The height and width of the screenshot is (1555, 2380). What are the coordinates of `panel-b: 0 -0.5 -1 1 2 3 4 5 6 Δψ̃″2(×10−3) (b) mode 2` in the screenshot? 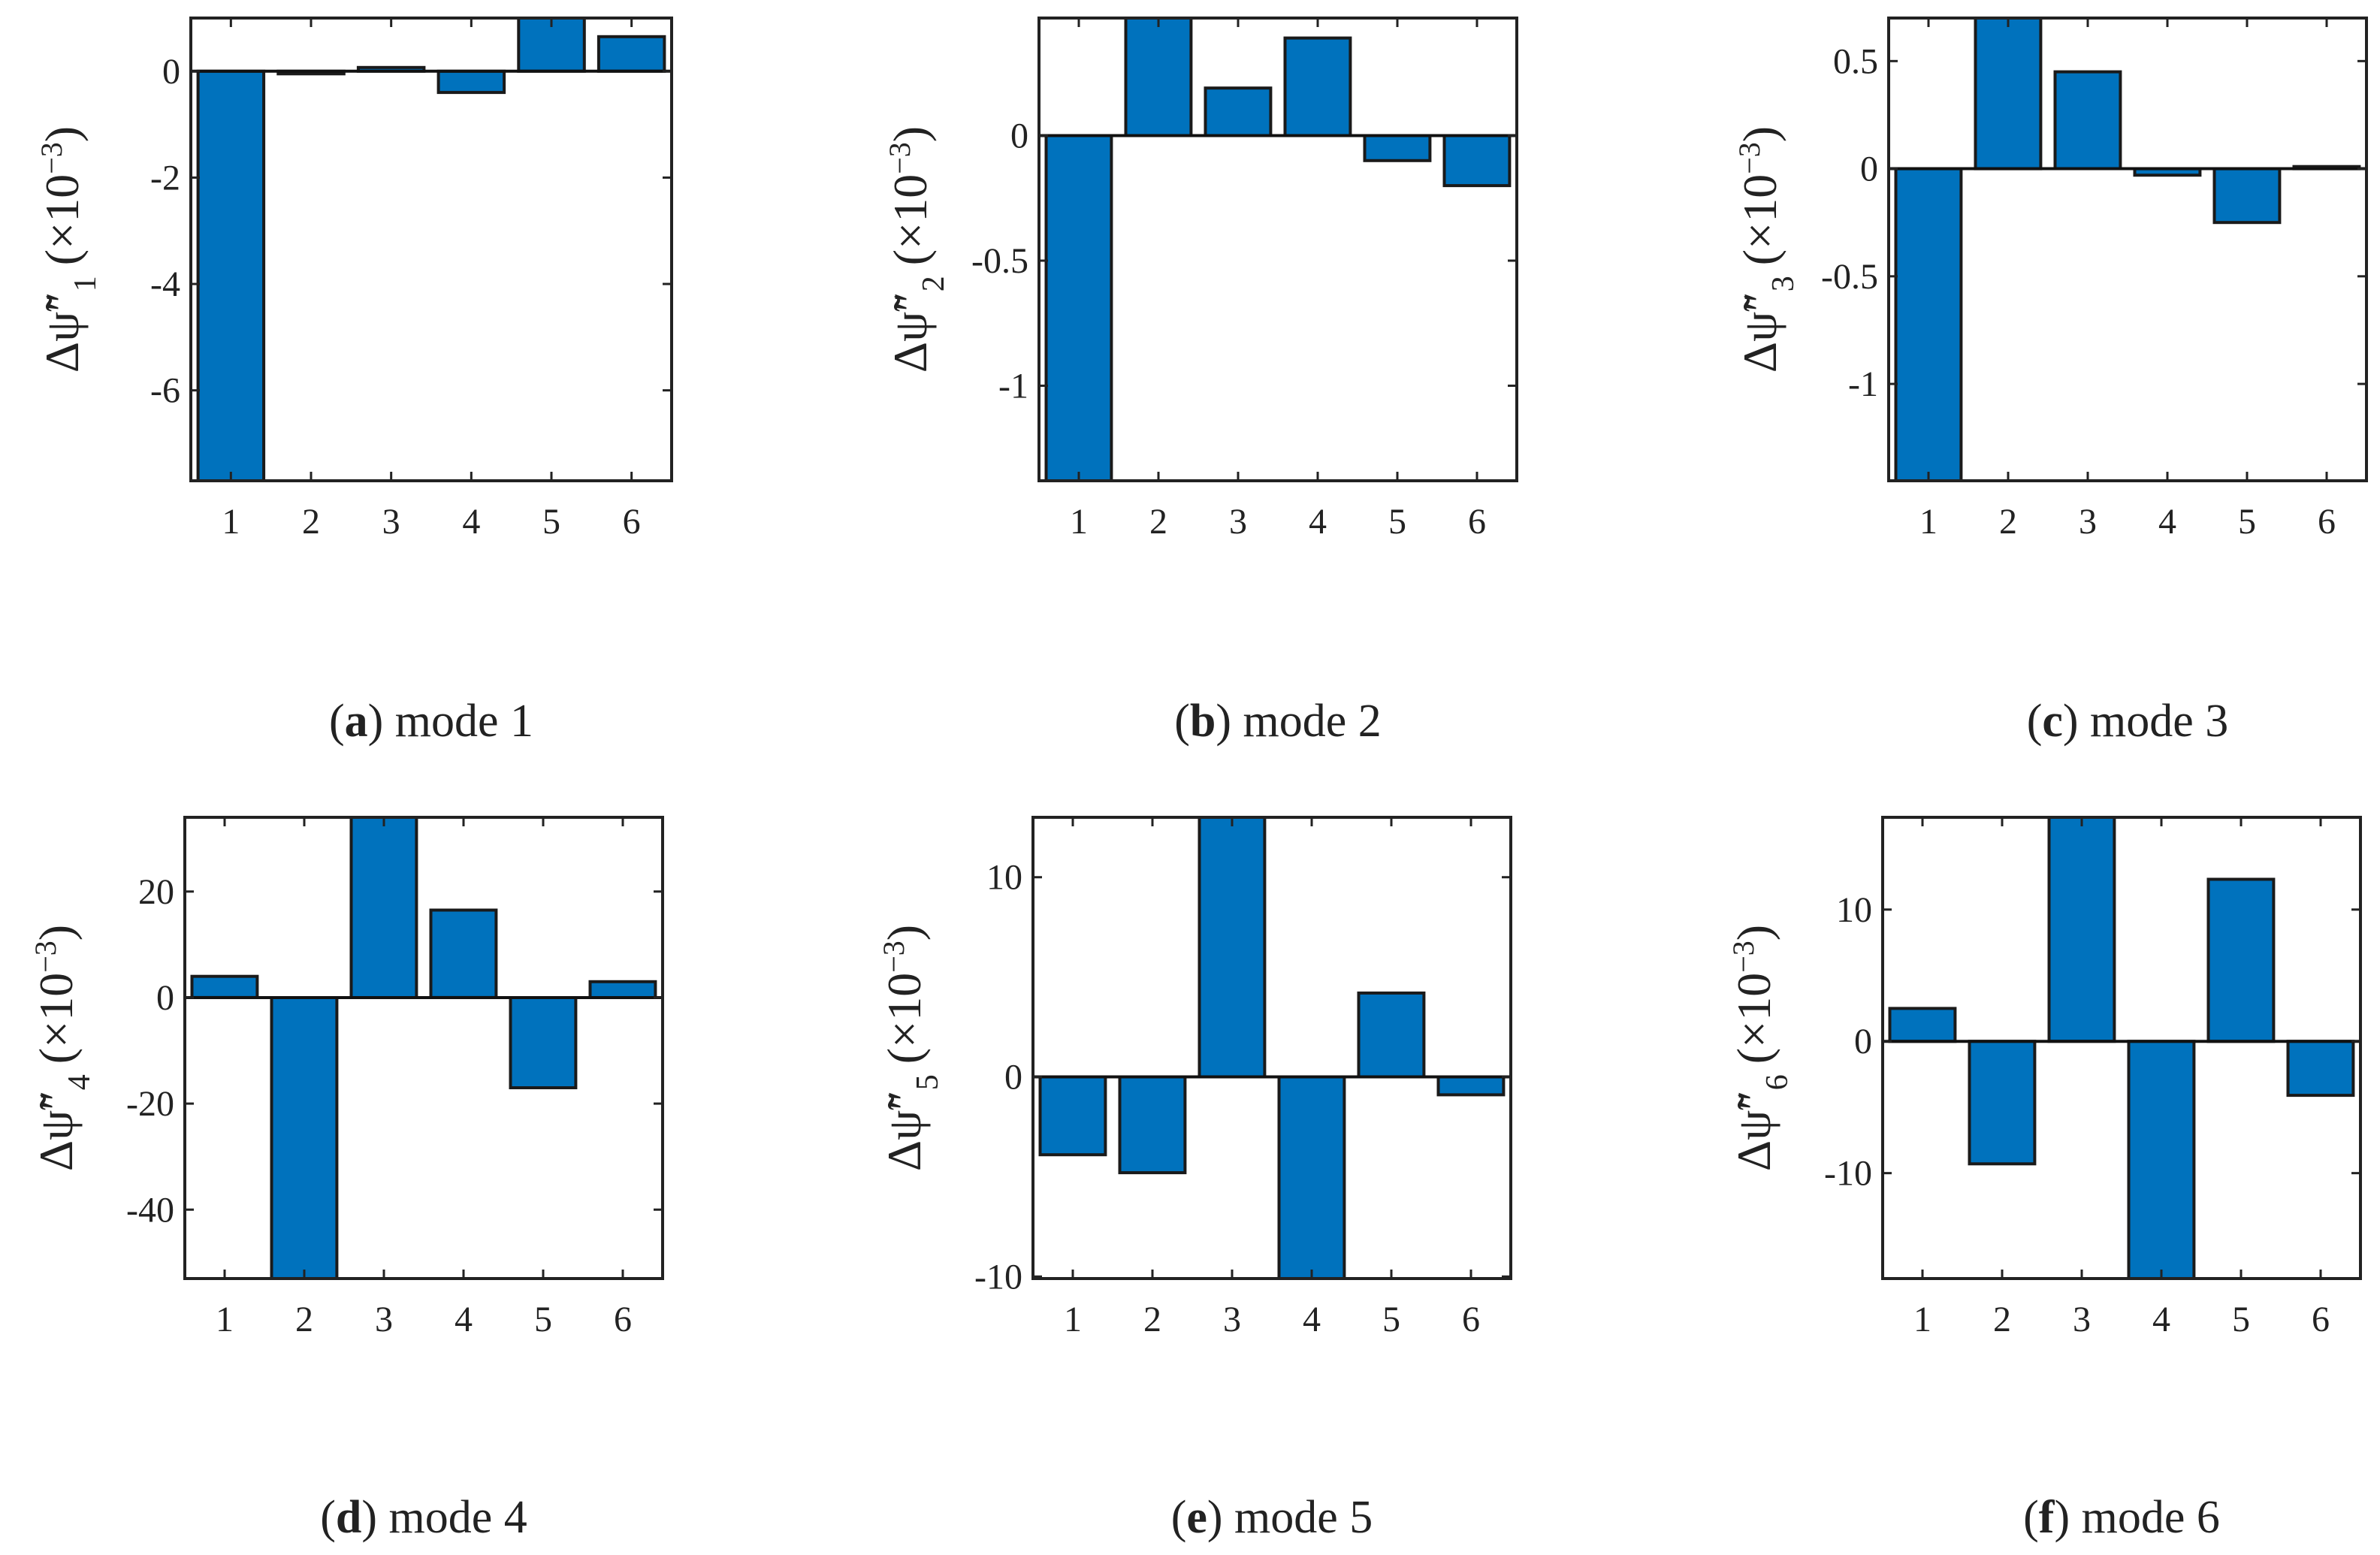 It's located at (1200, 382).